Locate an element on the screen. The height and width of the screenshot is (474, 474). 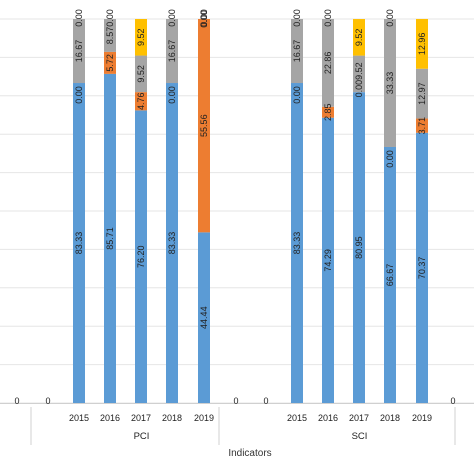
bar-value-label: 2.85 is located at coordinates (328, 112).